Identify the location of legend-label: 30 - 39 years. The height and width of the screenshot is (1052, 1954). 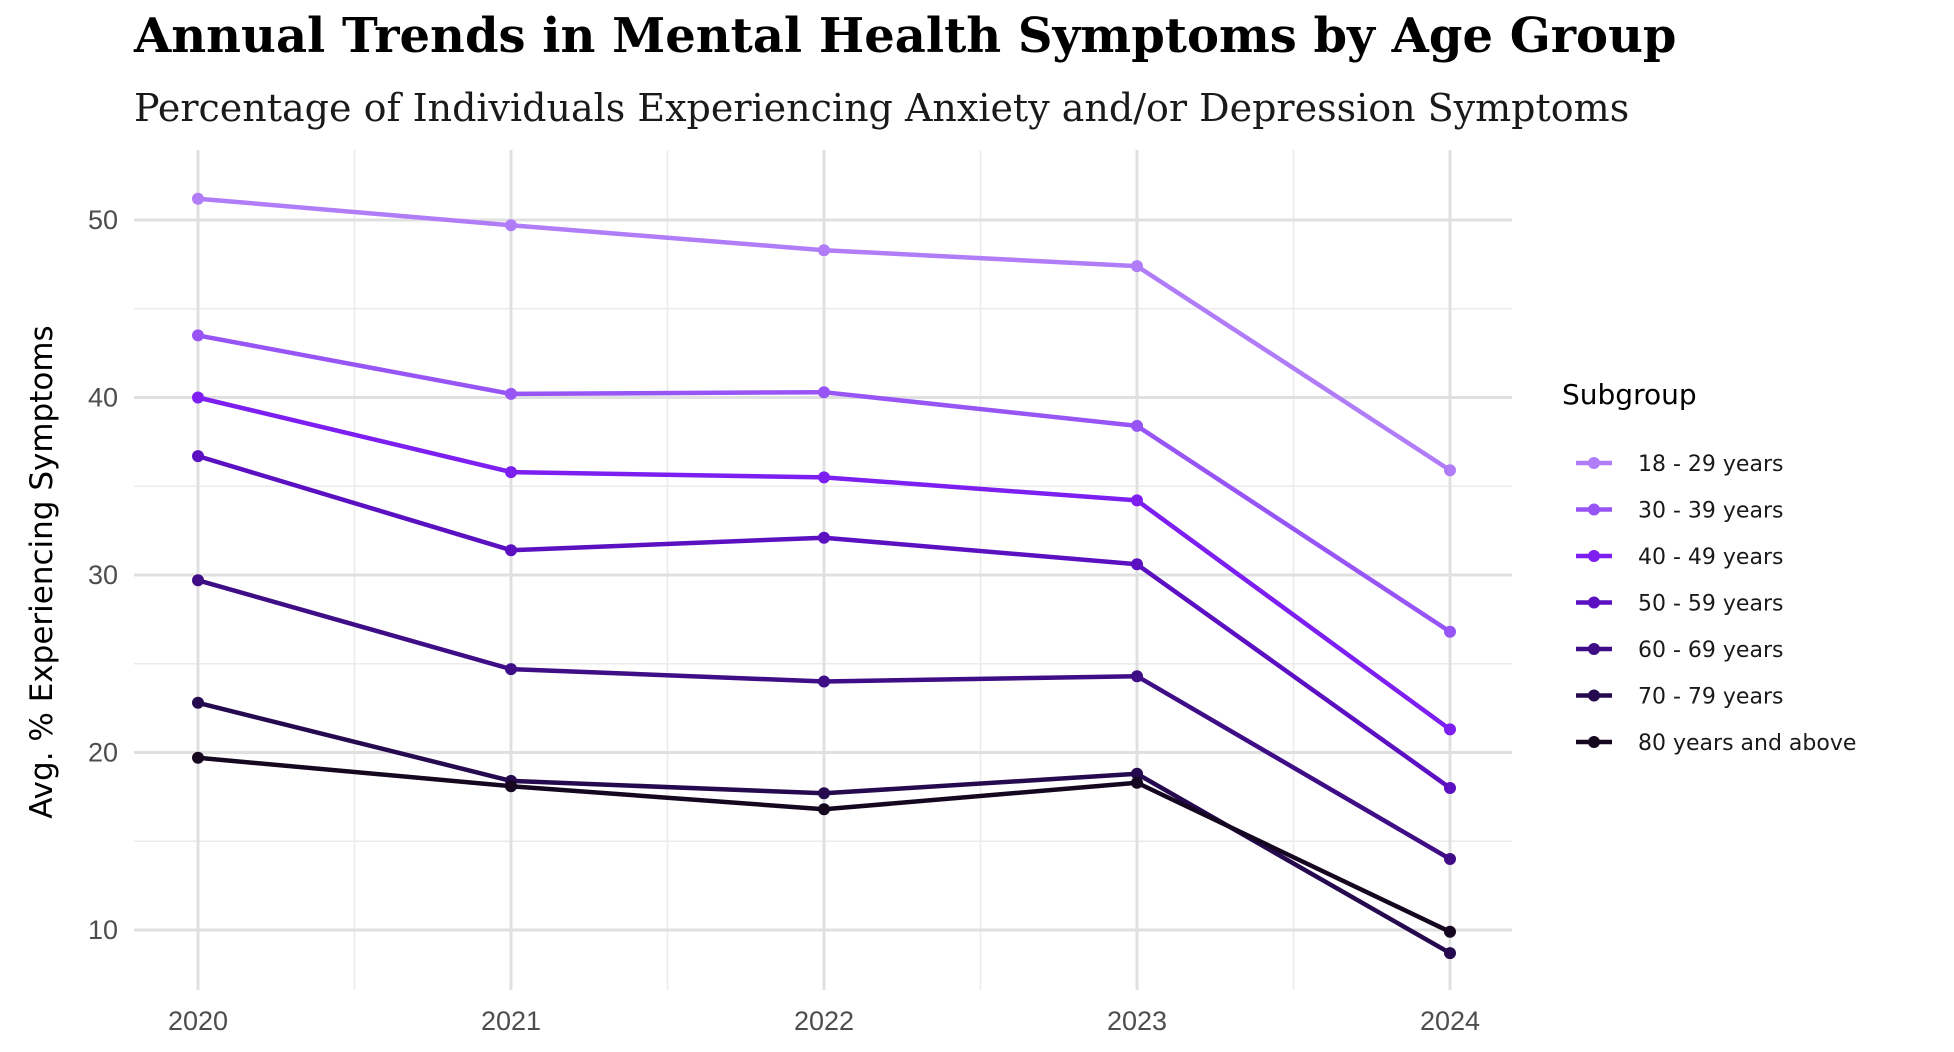
(1710, 511).